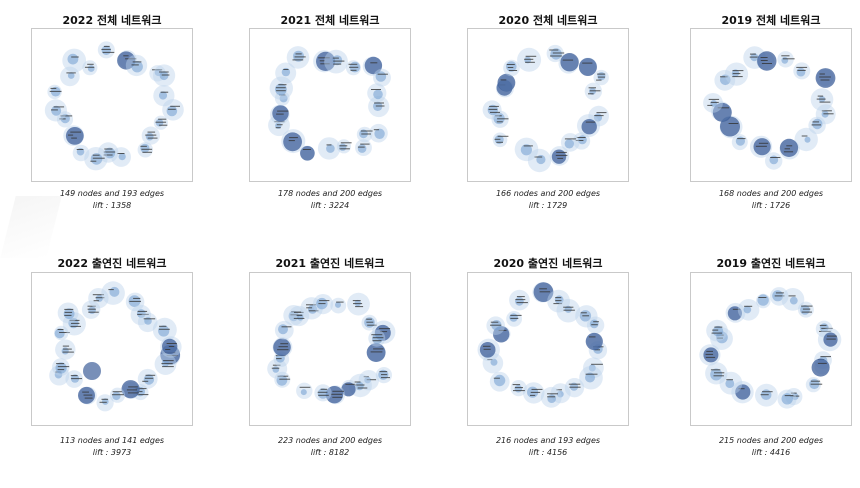  Describe the element at coordinates (771, 263) in the screenshot. I see `panel-title: 2019 출연진 네트워크` at that location.